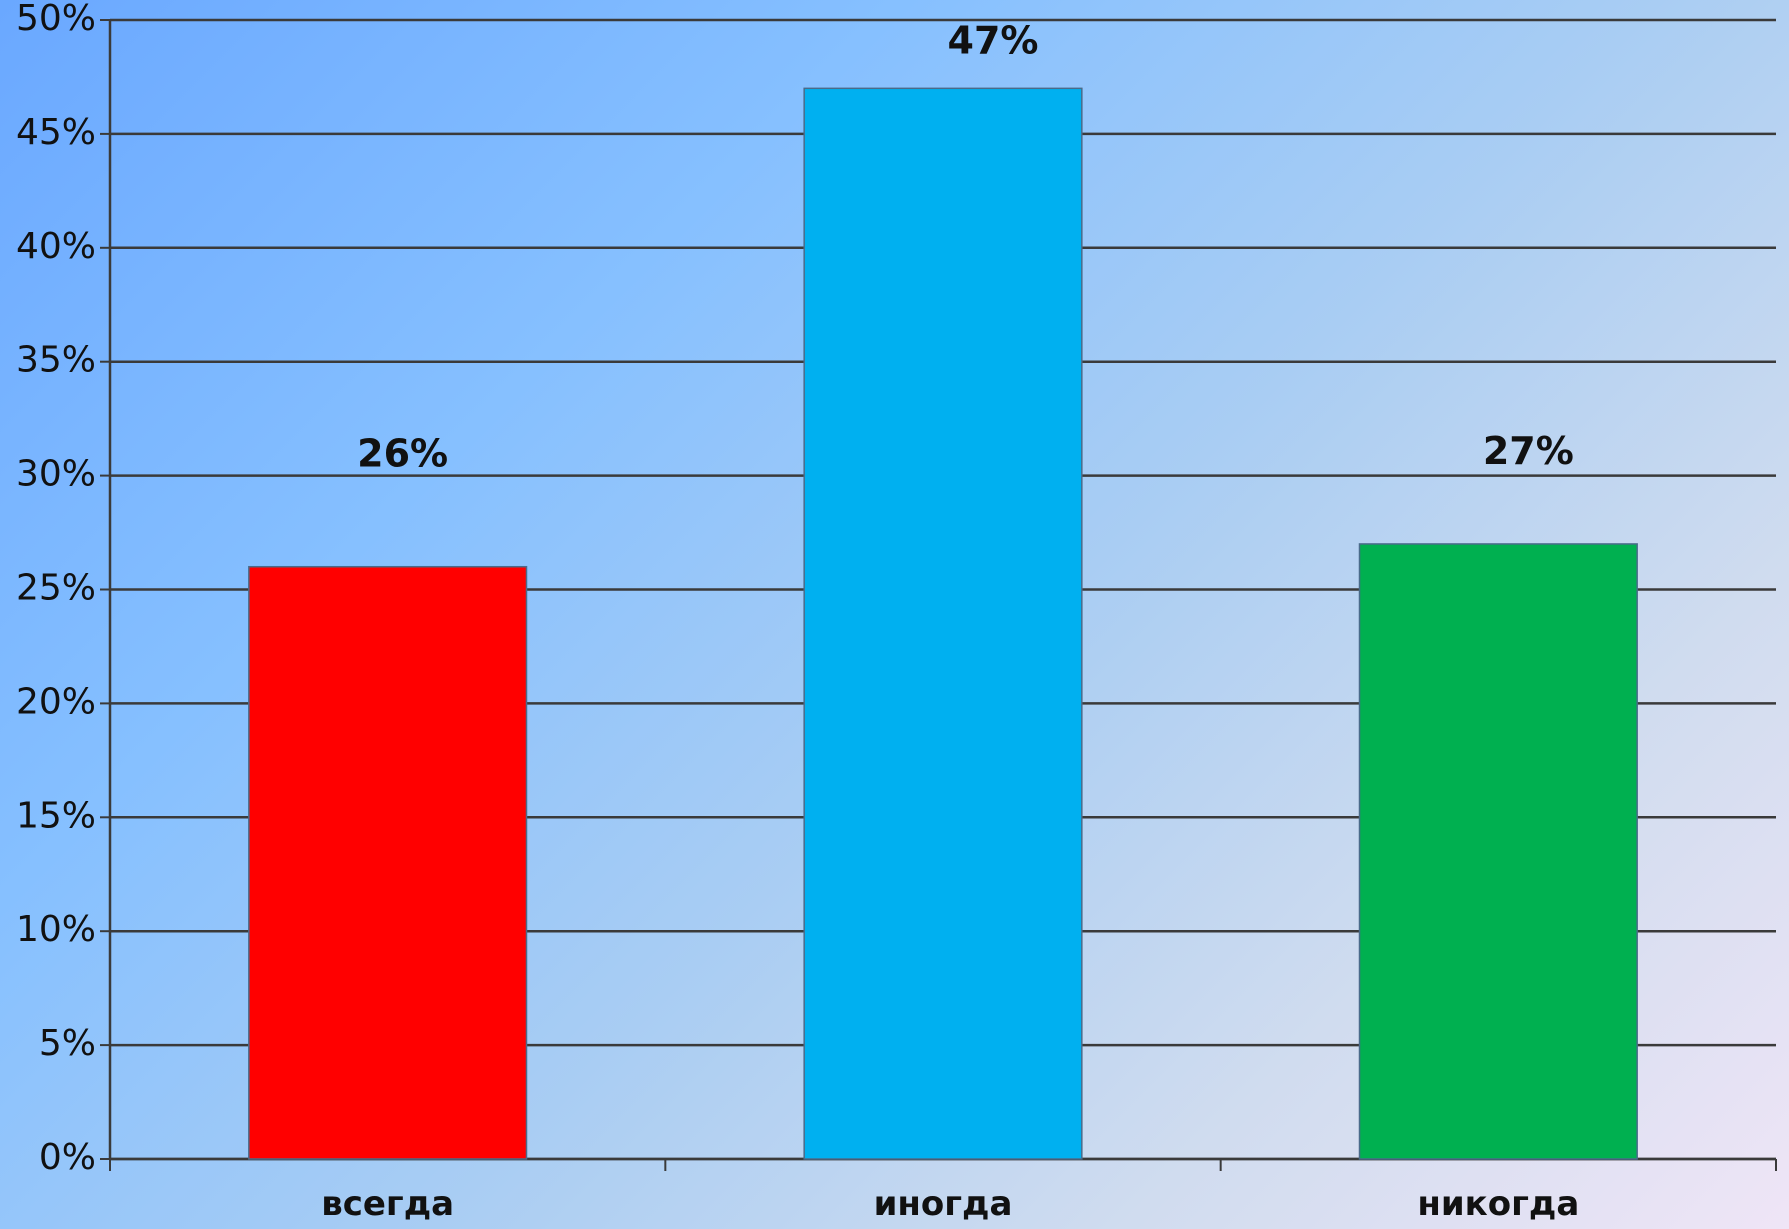 This screenshot has height=1229, width=1789. What do you see at coordinates (56, 19) in the screenshot?
I see `y-tick-label: 50%` at bounding box center [56, 19].